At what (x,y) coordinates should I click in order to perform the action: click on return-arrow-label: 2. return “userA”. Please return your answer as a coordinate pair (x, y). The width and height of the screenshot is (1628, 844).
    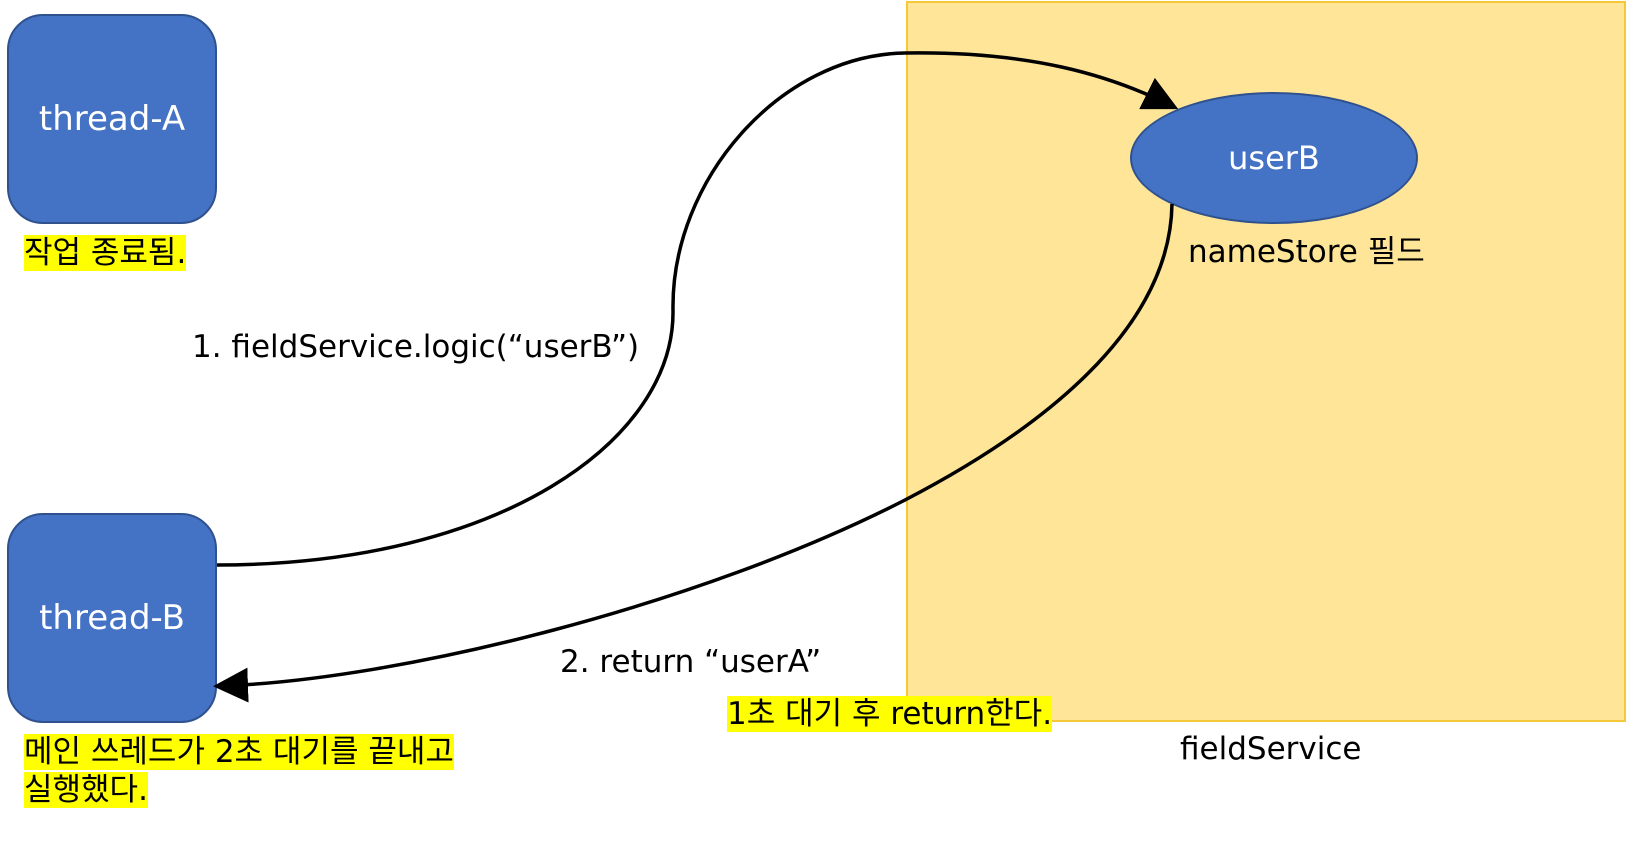
    Looking at the image, I should click on (691, 662).